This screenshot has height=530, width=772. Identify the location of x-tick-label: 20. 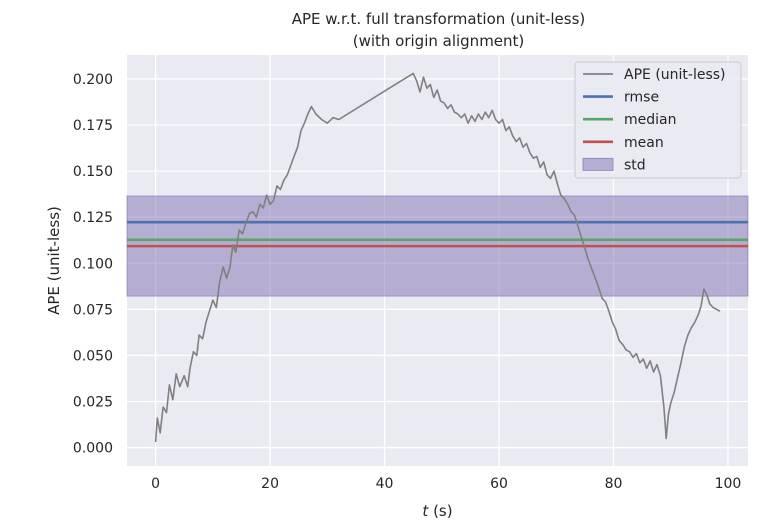
(270, 484).